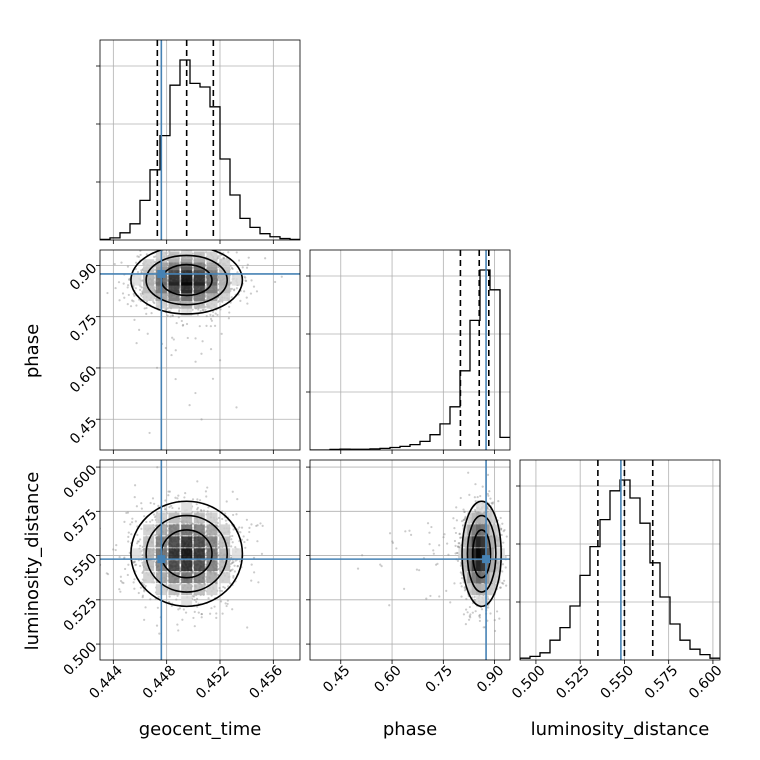  I want to click on histogram-geocent_time, so click(200, 149).